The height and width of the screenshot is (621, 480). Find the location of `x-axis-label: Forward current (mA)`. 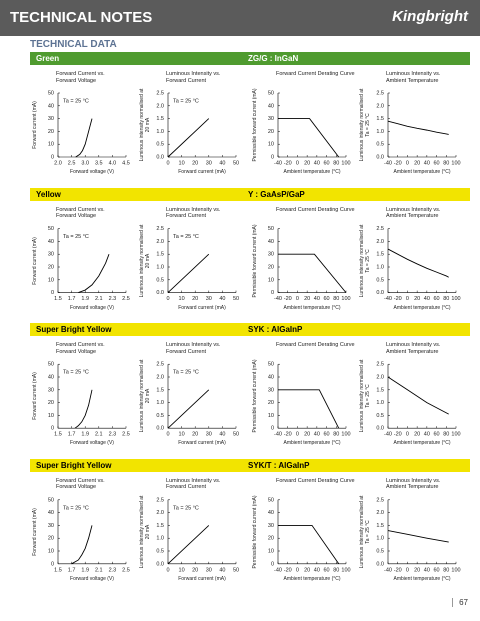

x-axis-label: Forward current (mA) is located at coordinates (202, 307).